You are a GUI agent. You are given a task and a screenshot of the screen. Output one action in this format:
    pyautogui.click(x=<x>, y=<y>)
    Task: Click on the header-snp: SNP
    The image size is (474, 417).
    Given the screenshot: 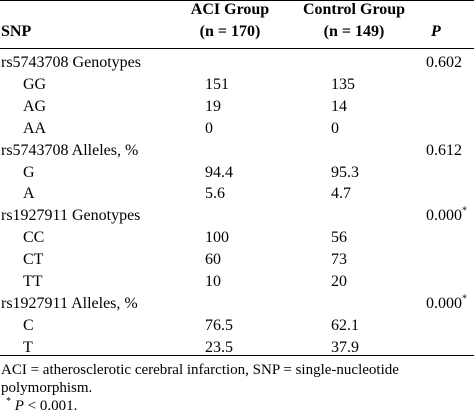 What is the action you would take?
    pyautogui.click(x=16, y=31)
    